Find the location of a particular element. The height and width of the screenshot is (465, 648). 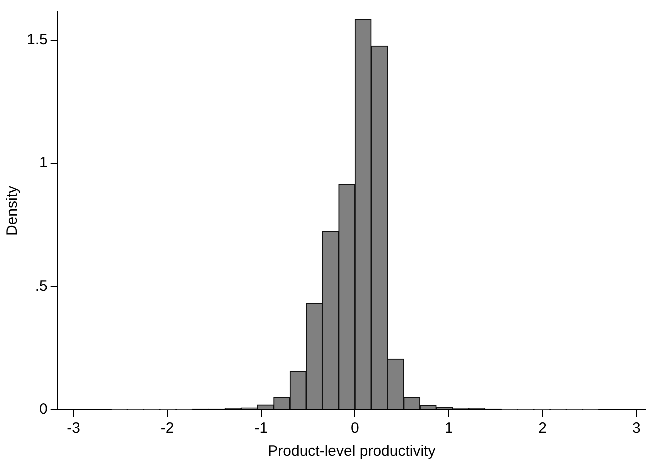

x-tick-label: 0 is located at coordinates (355, 429).